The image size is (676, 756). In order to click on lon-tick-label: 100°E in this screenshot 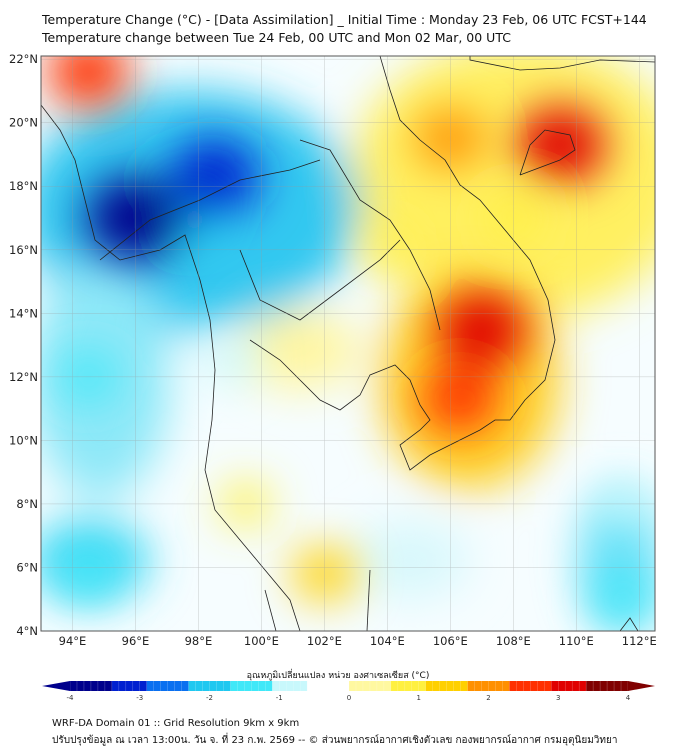, I will do `click(261, 641)`.